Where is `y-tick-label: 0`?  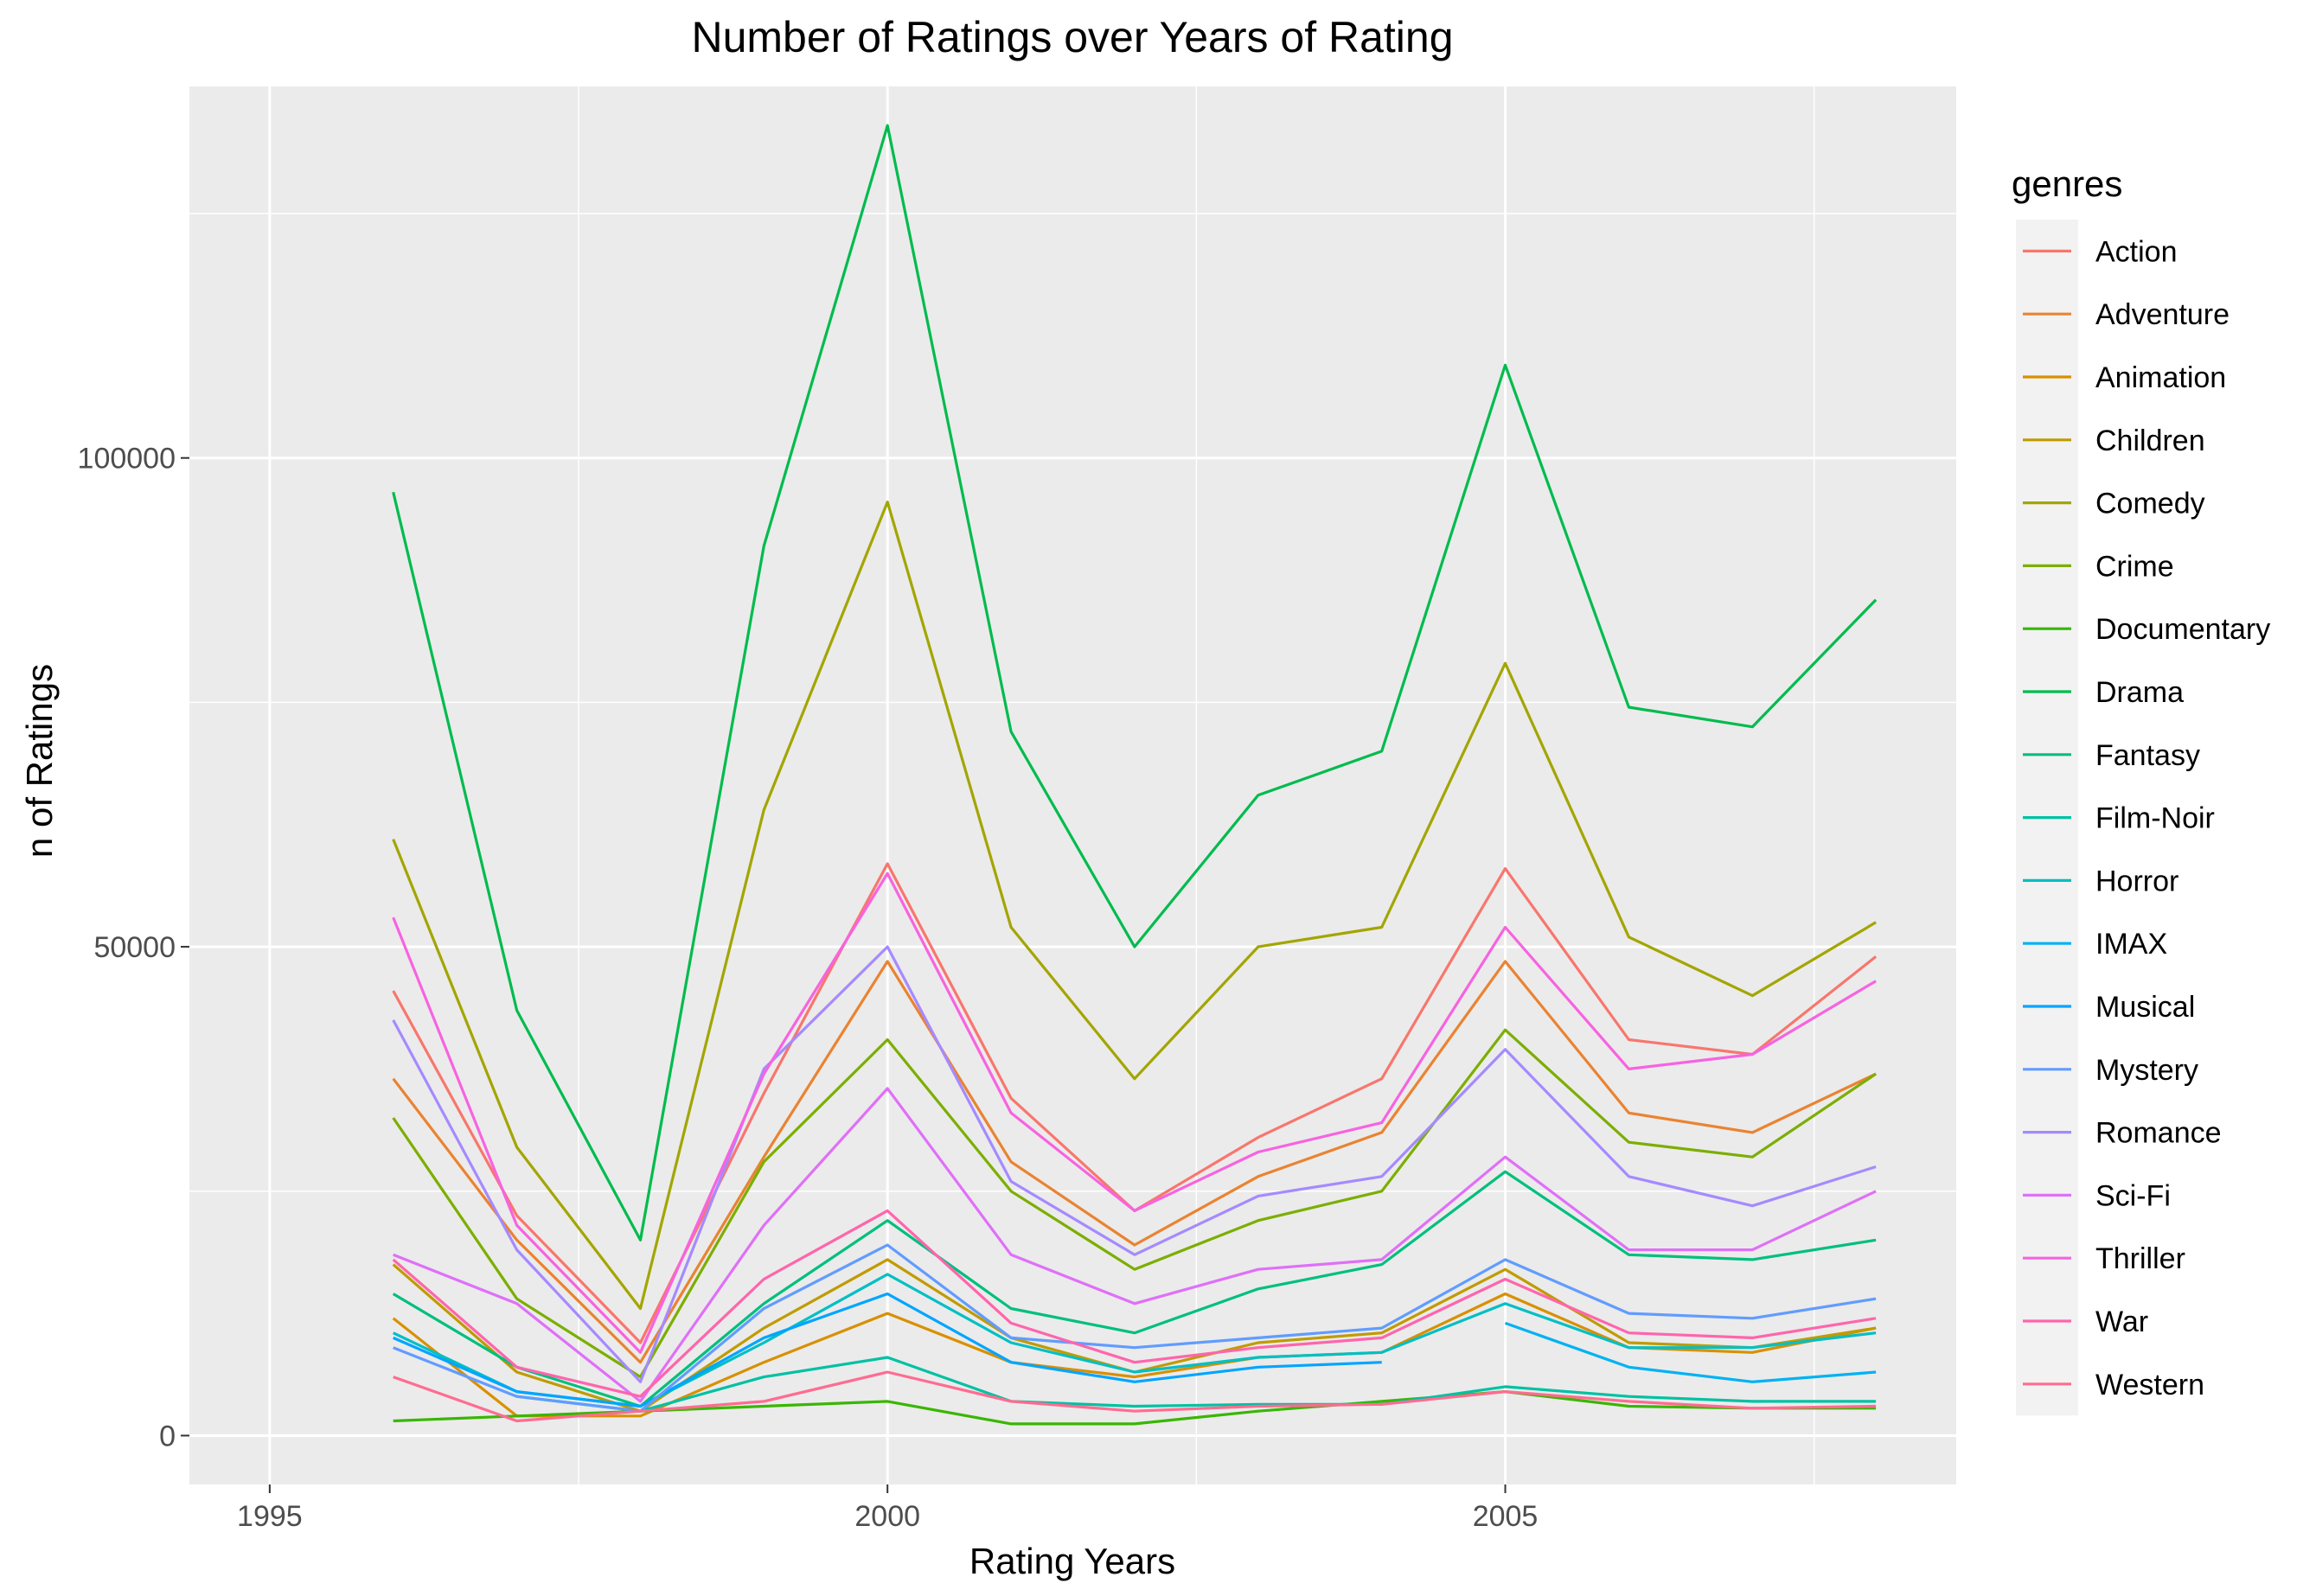
y-tick-label: 0 is located at coordinates (167, 1436).